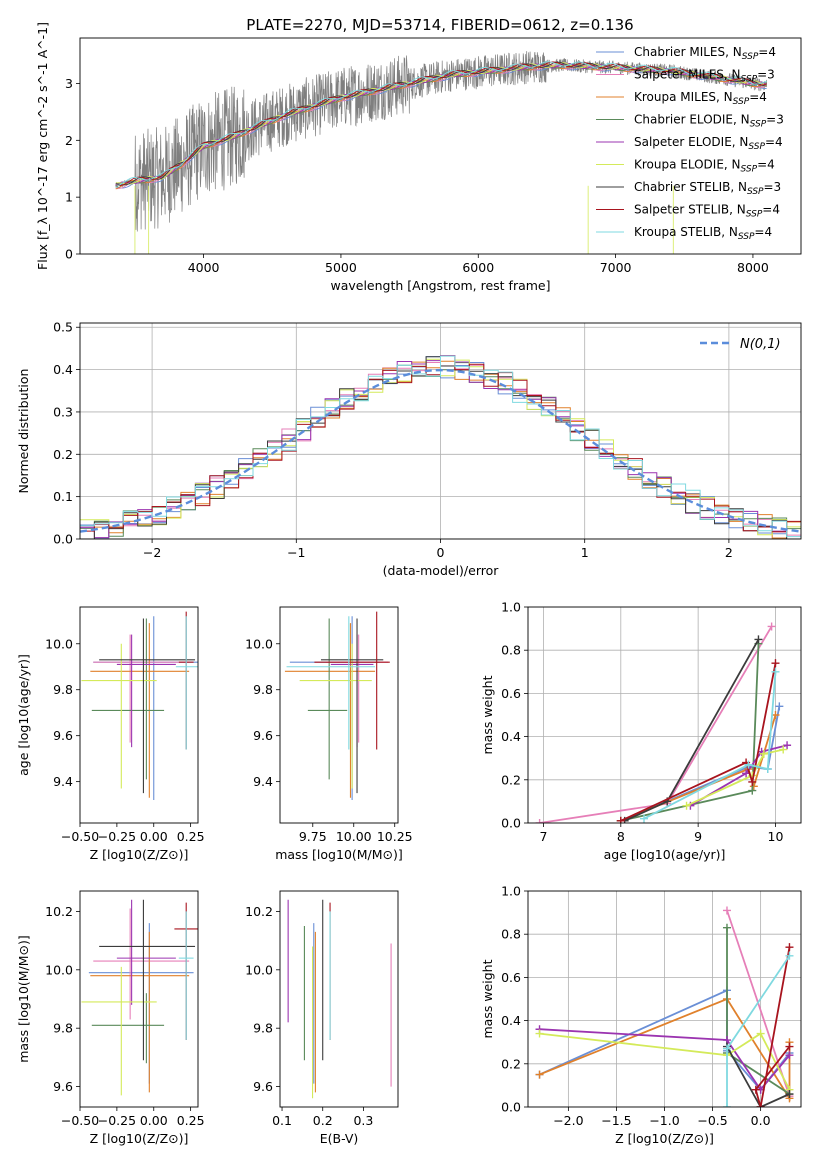  What do you see at coordinates (63, 411) in the screenshot?
I see `y-tick-label: 0.3` at bounding box center [63, 411].